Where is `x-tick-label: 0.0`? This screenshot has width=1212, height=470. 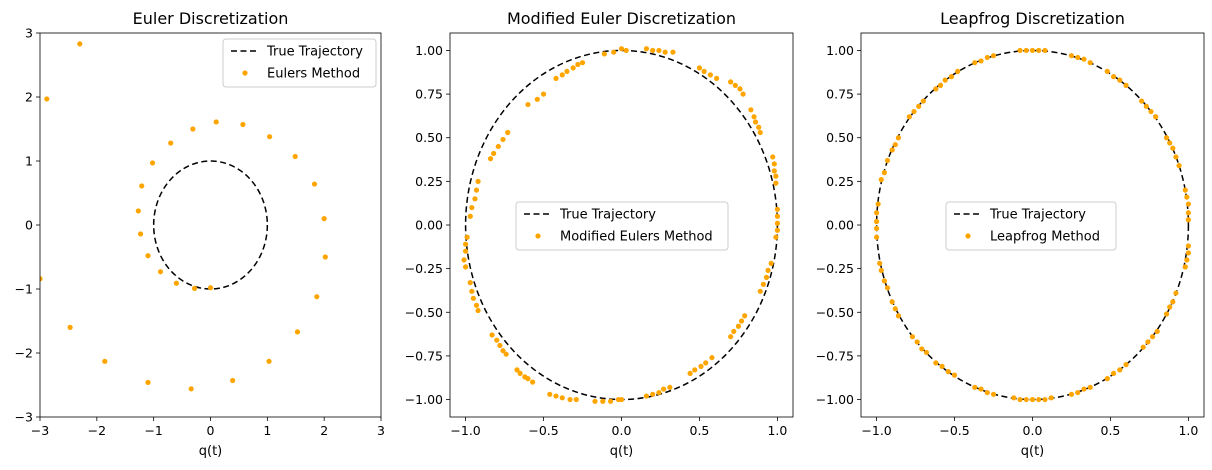 x-tick-label: 0.0 is located at coordinates (1033, 430).